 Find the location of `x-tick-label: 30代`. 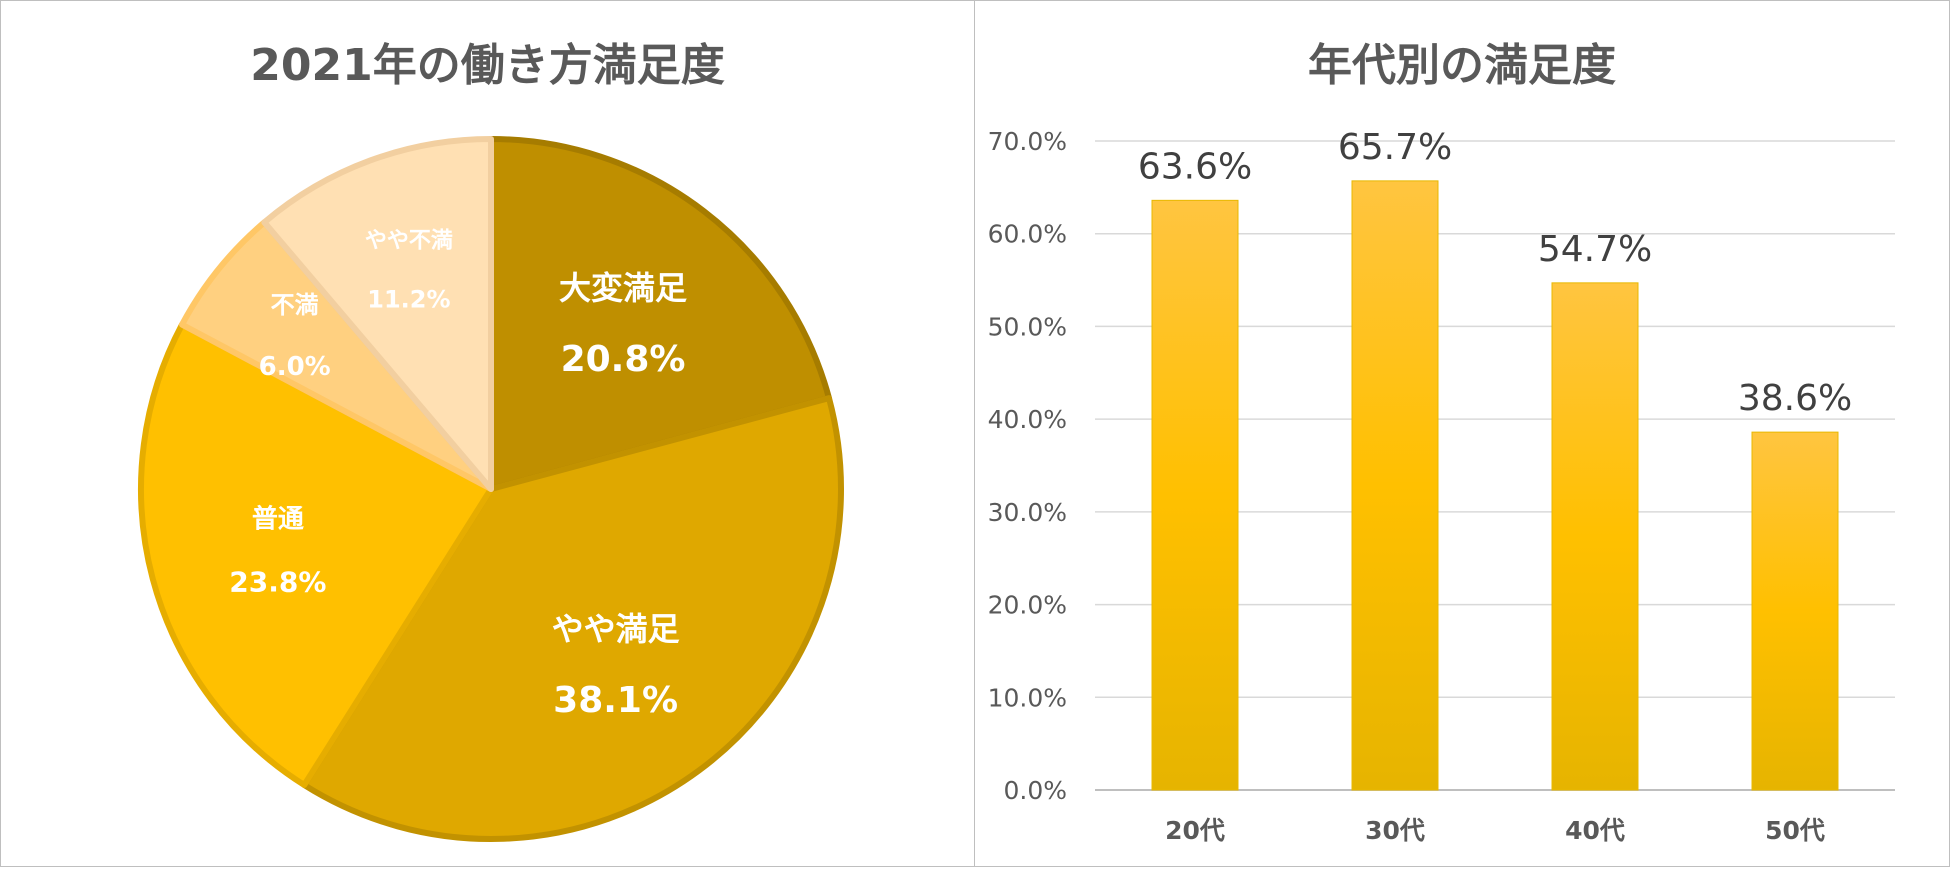

x-tick-label: 30代 is located at coordinates (1395, 830).